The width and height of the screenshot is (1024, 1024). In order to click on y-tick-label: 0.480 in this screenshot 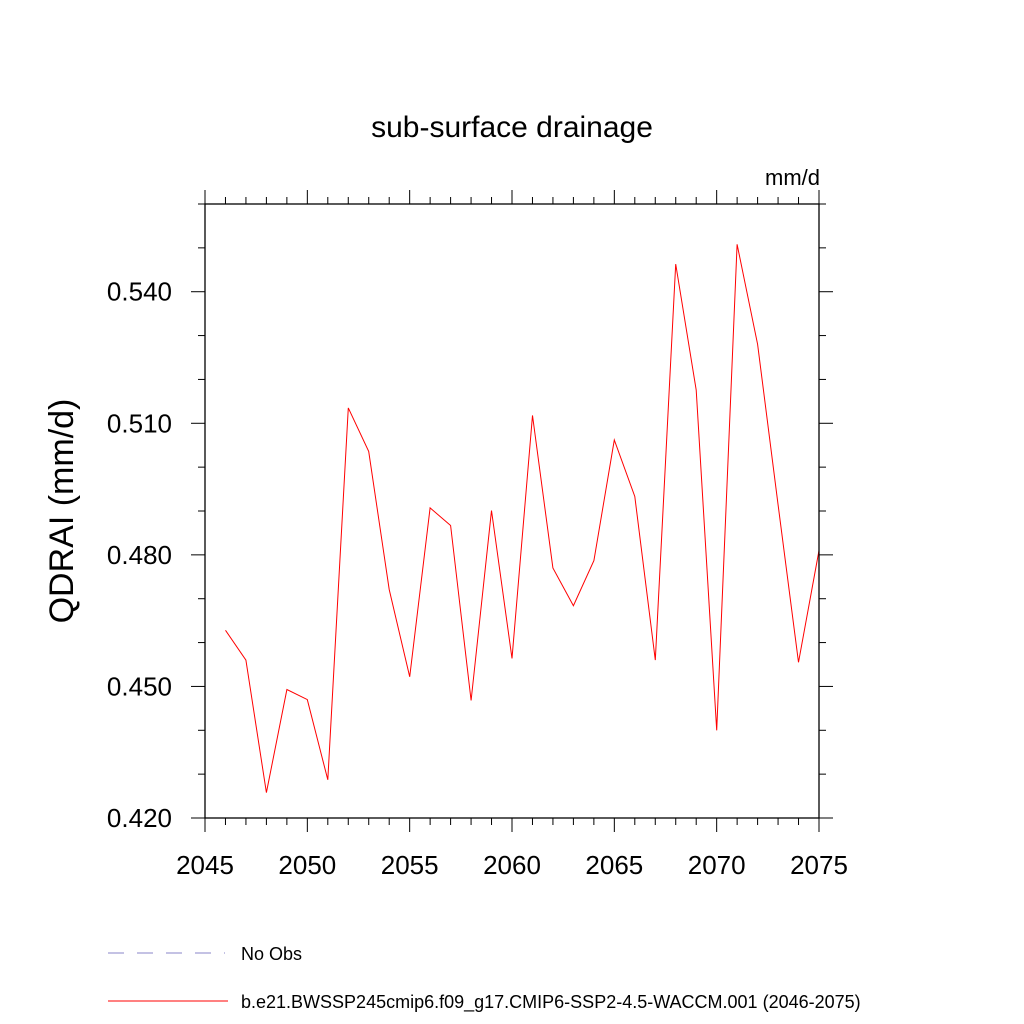, I will do `click(139, 555)`.